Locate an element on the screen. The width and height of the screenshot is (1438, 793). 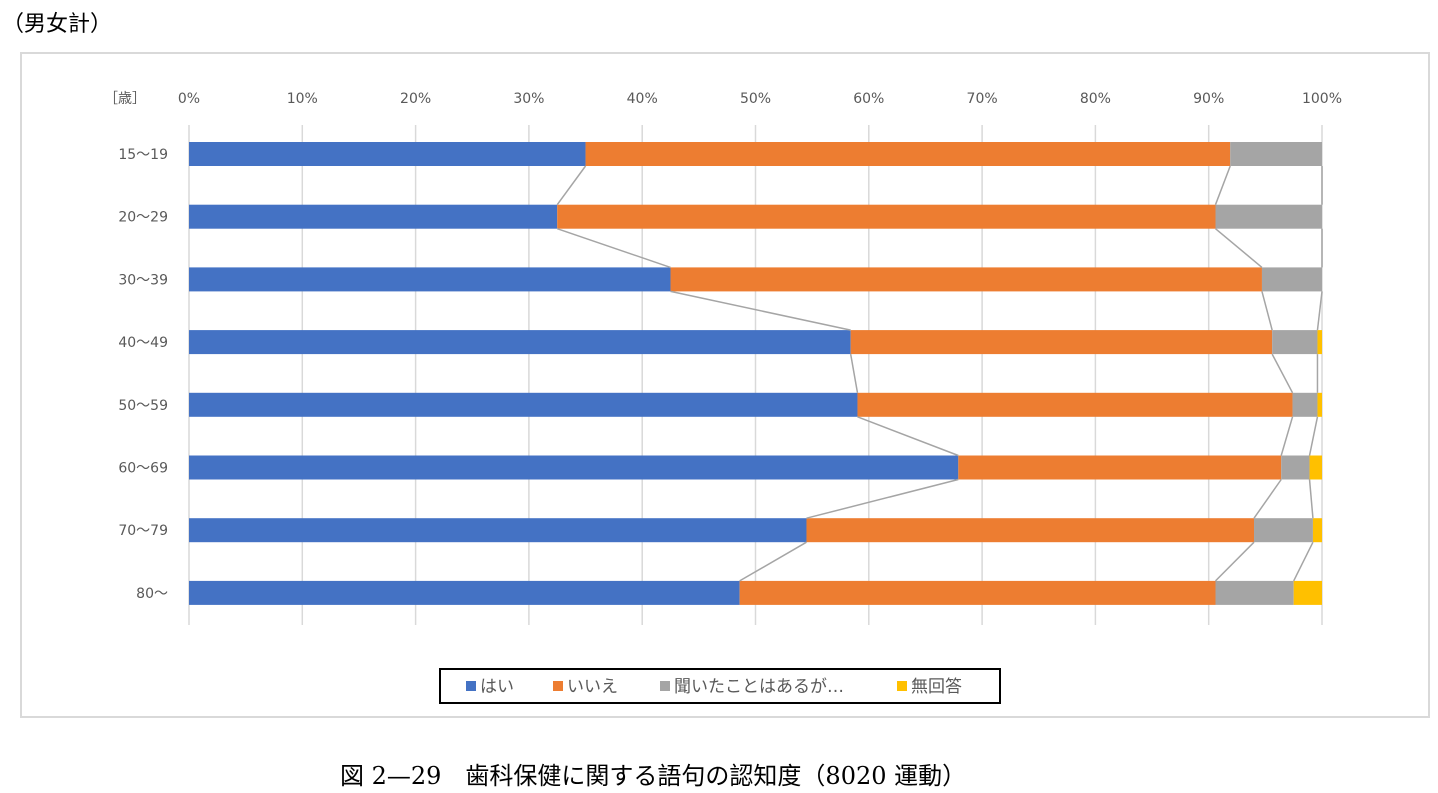
x-tick-label: 40% is located at coordinates (642, 99).